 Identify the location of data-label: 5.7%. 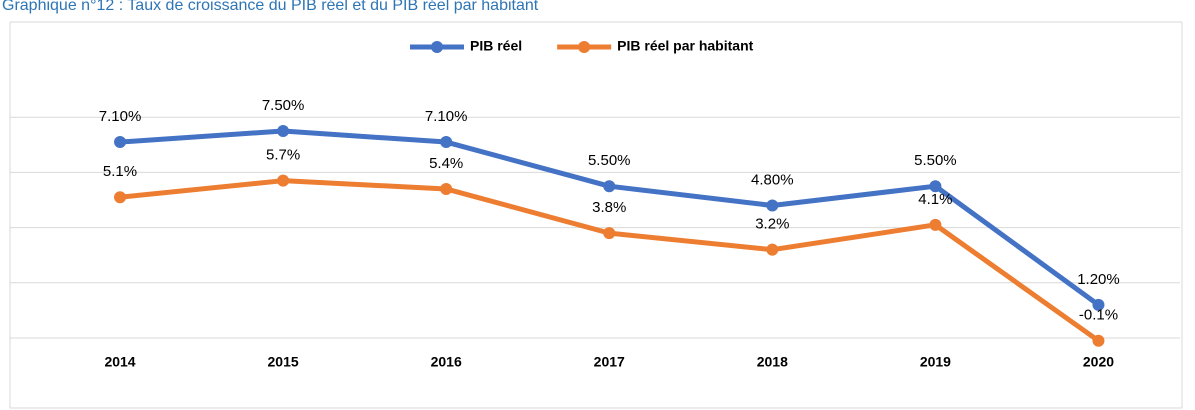
(283, 155).